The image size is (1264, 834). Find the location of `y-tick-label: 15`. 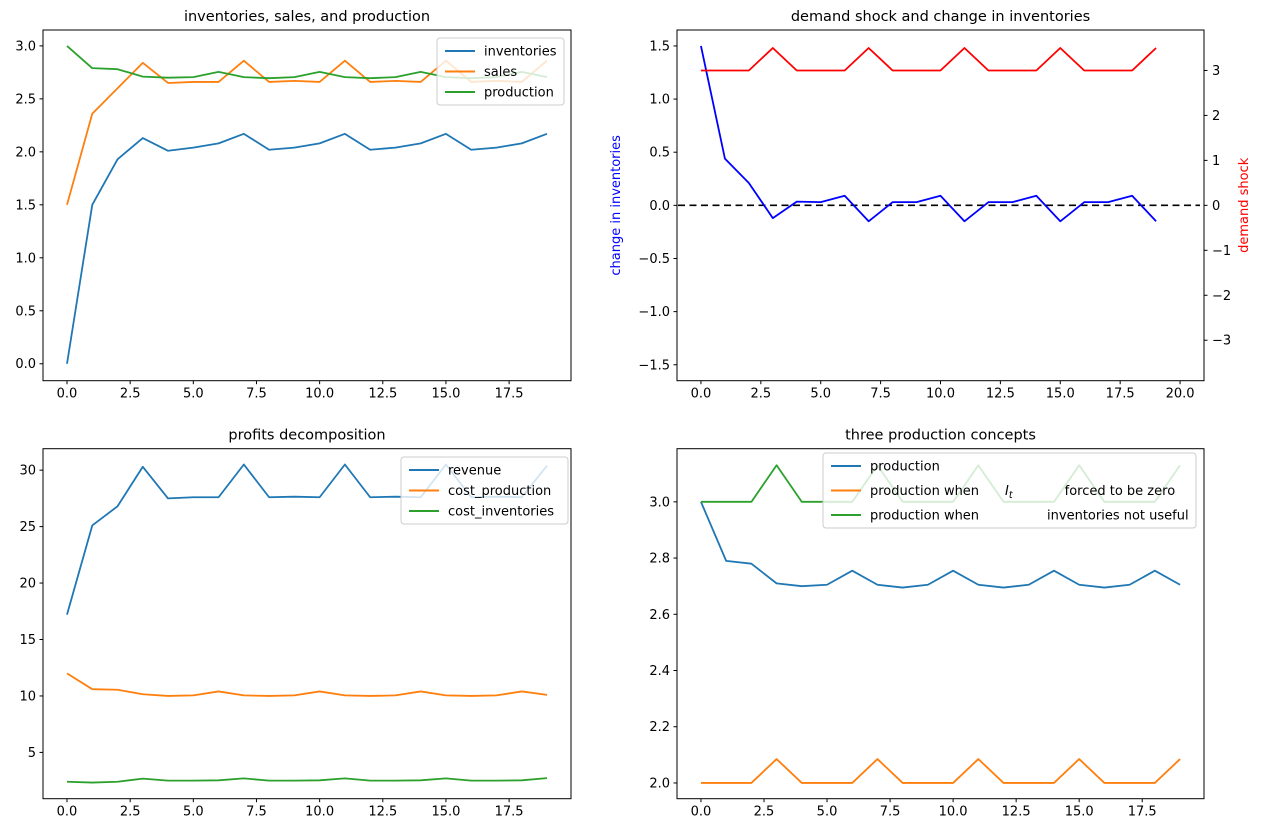

y-tick-label: 15 is located at coordinates (27, 640).